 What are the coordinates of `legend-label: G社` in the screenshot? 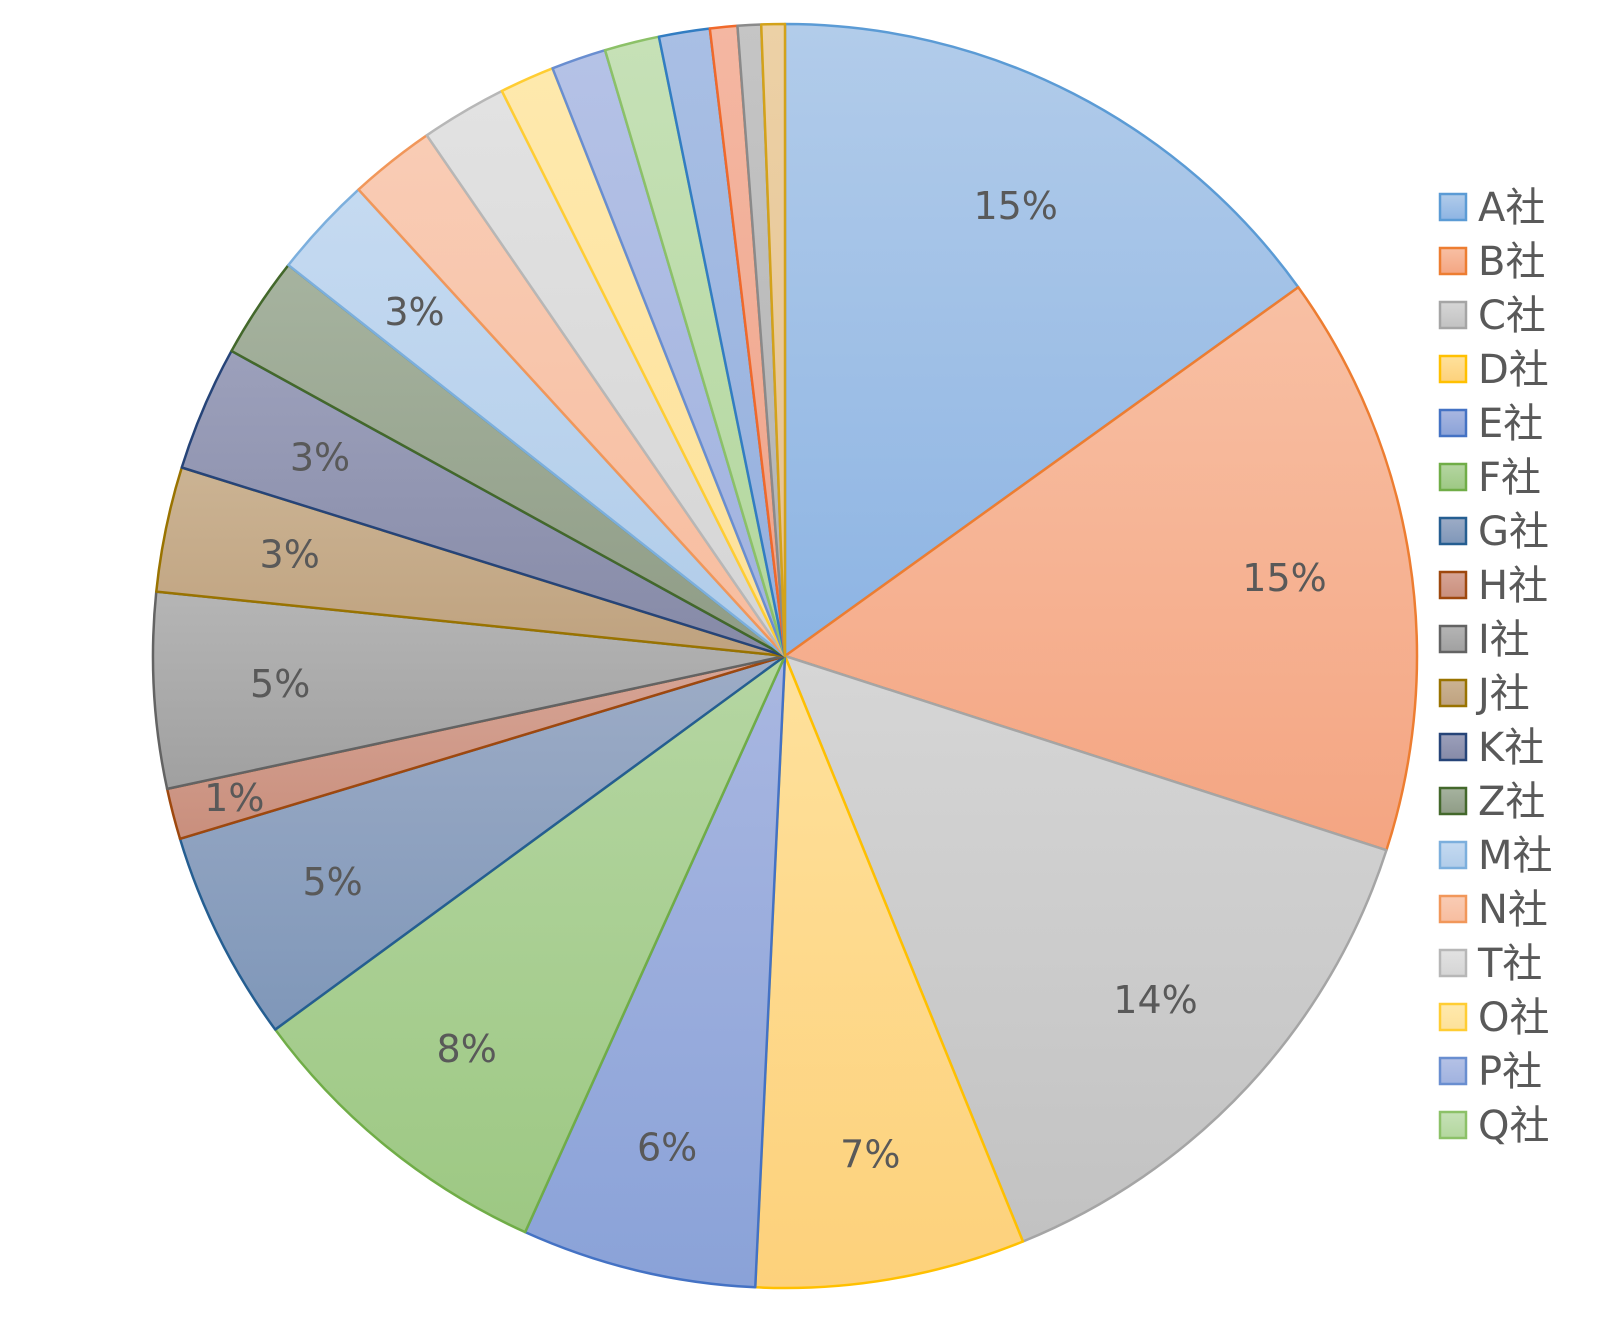 It's located at (1513, 532).